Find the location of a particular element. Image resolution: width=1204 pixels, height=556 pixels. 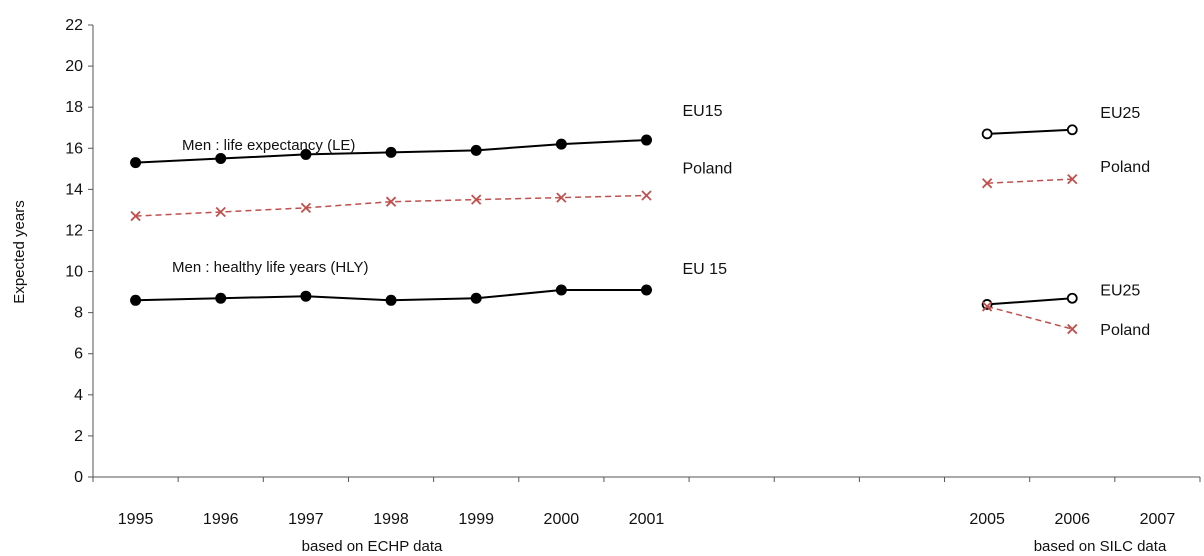

y-tick-labels: 0 2 4 6 8 10 12 14 16 18 20 22 is located at coordinates (74, 251).